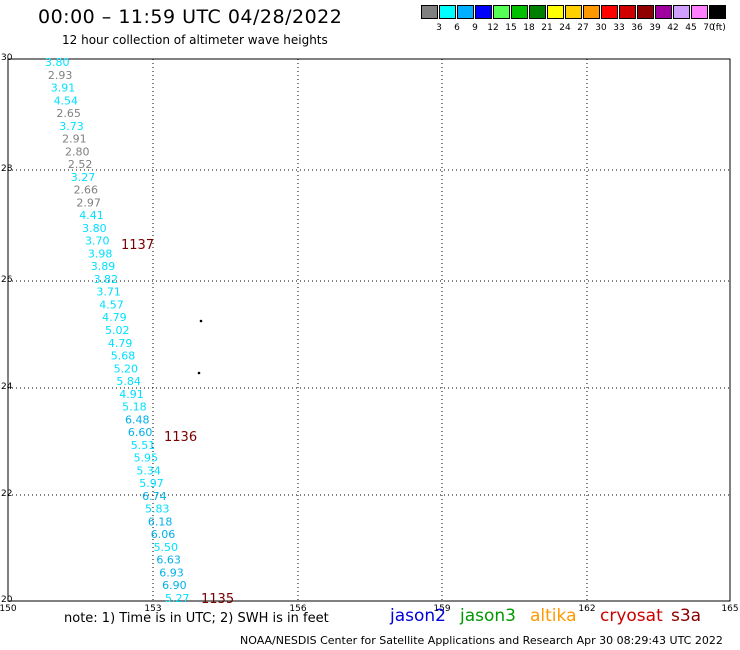 The height and width of the screenshot is (650, 740). I want to click on lon-tick-label: 162, so click(586, 609).